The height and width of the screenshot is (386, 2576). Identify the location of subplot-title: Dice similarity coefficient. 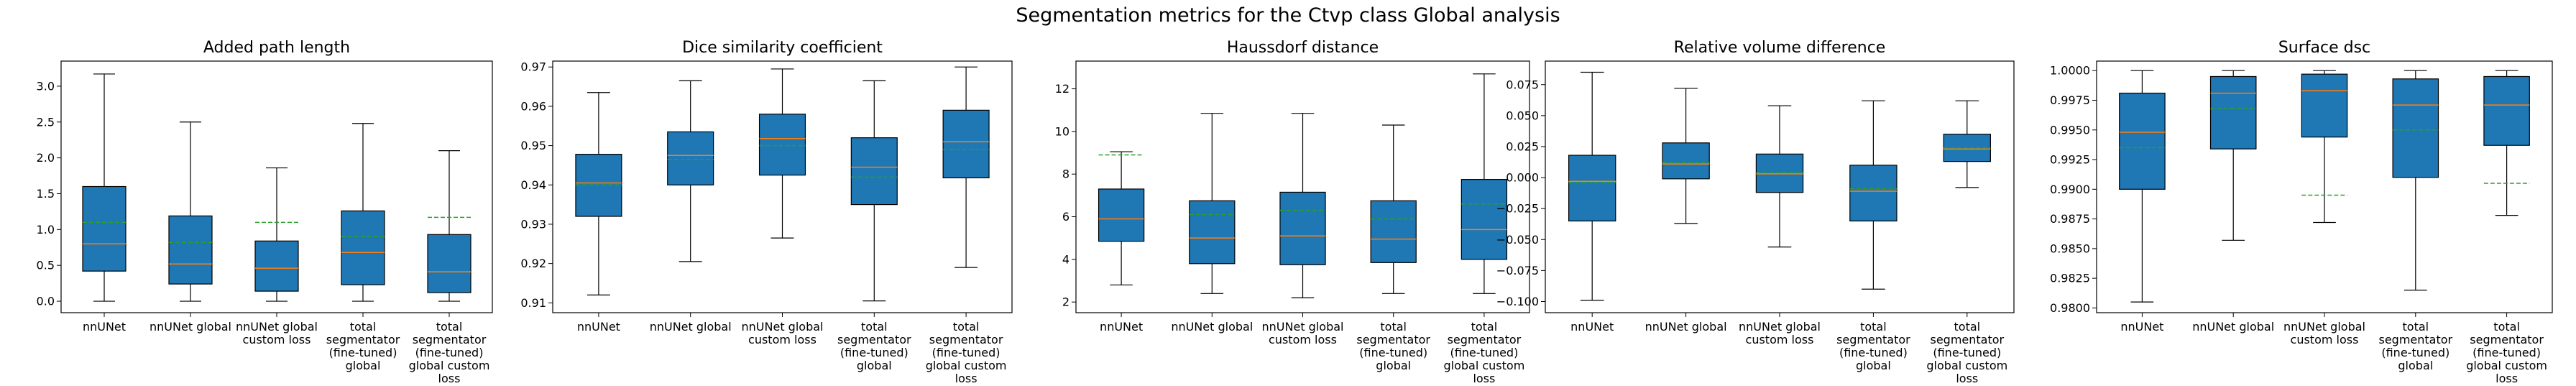
(782, 48).